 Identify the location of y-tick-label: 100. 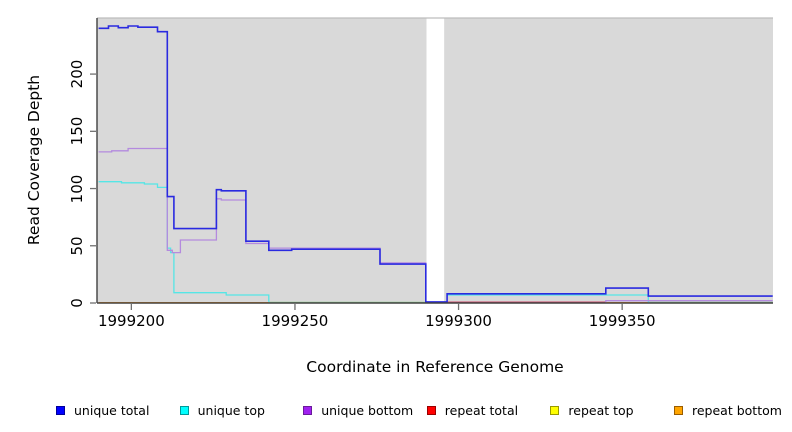
(77, 188).